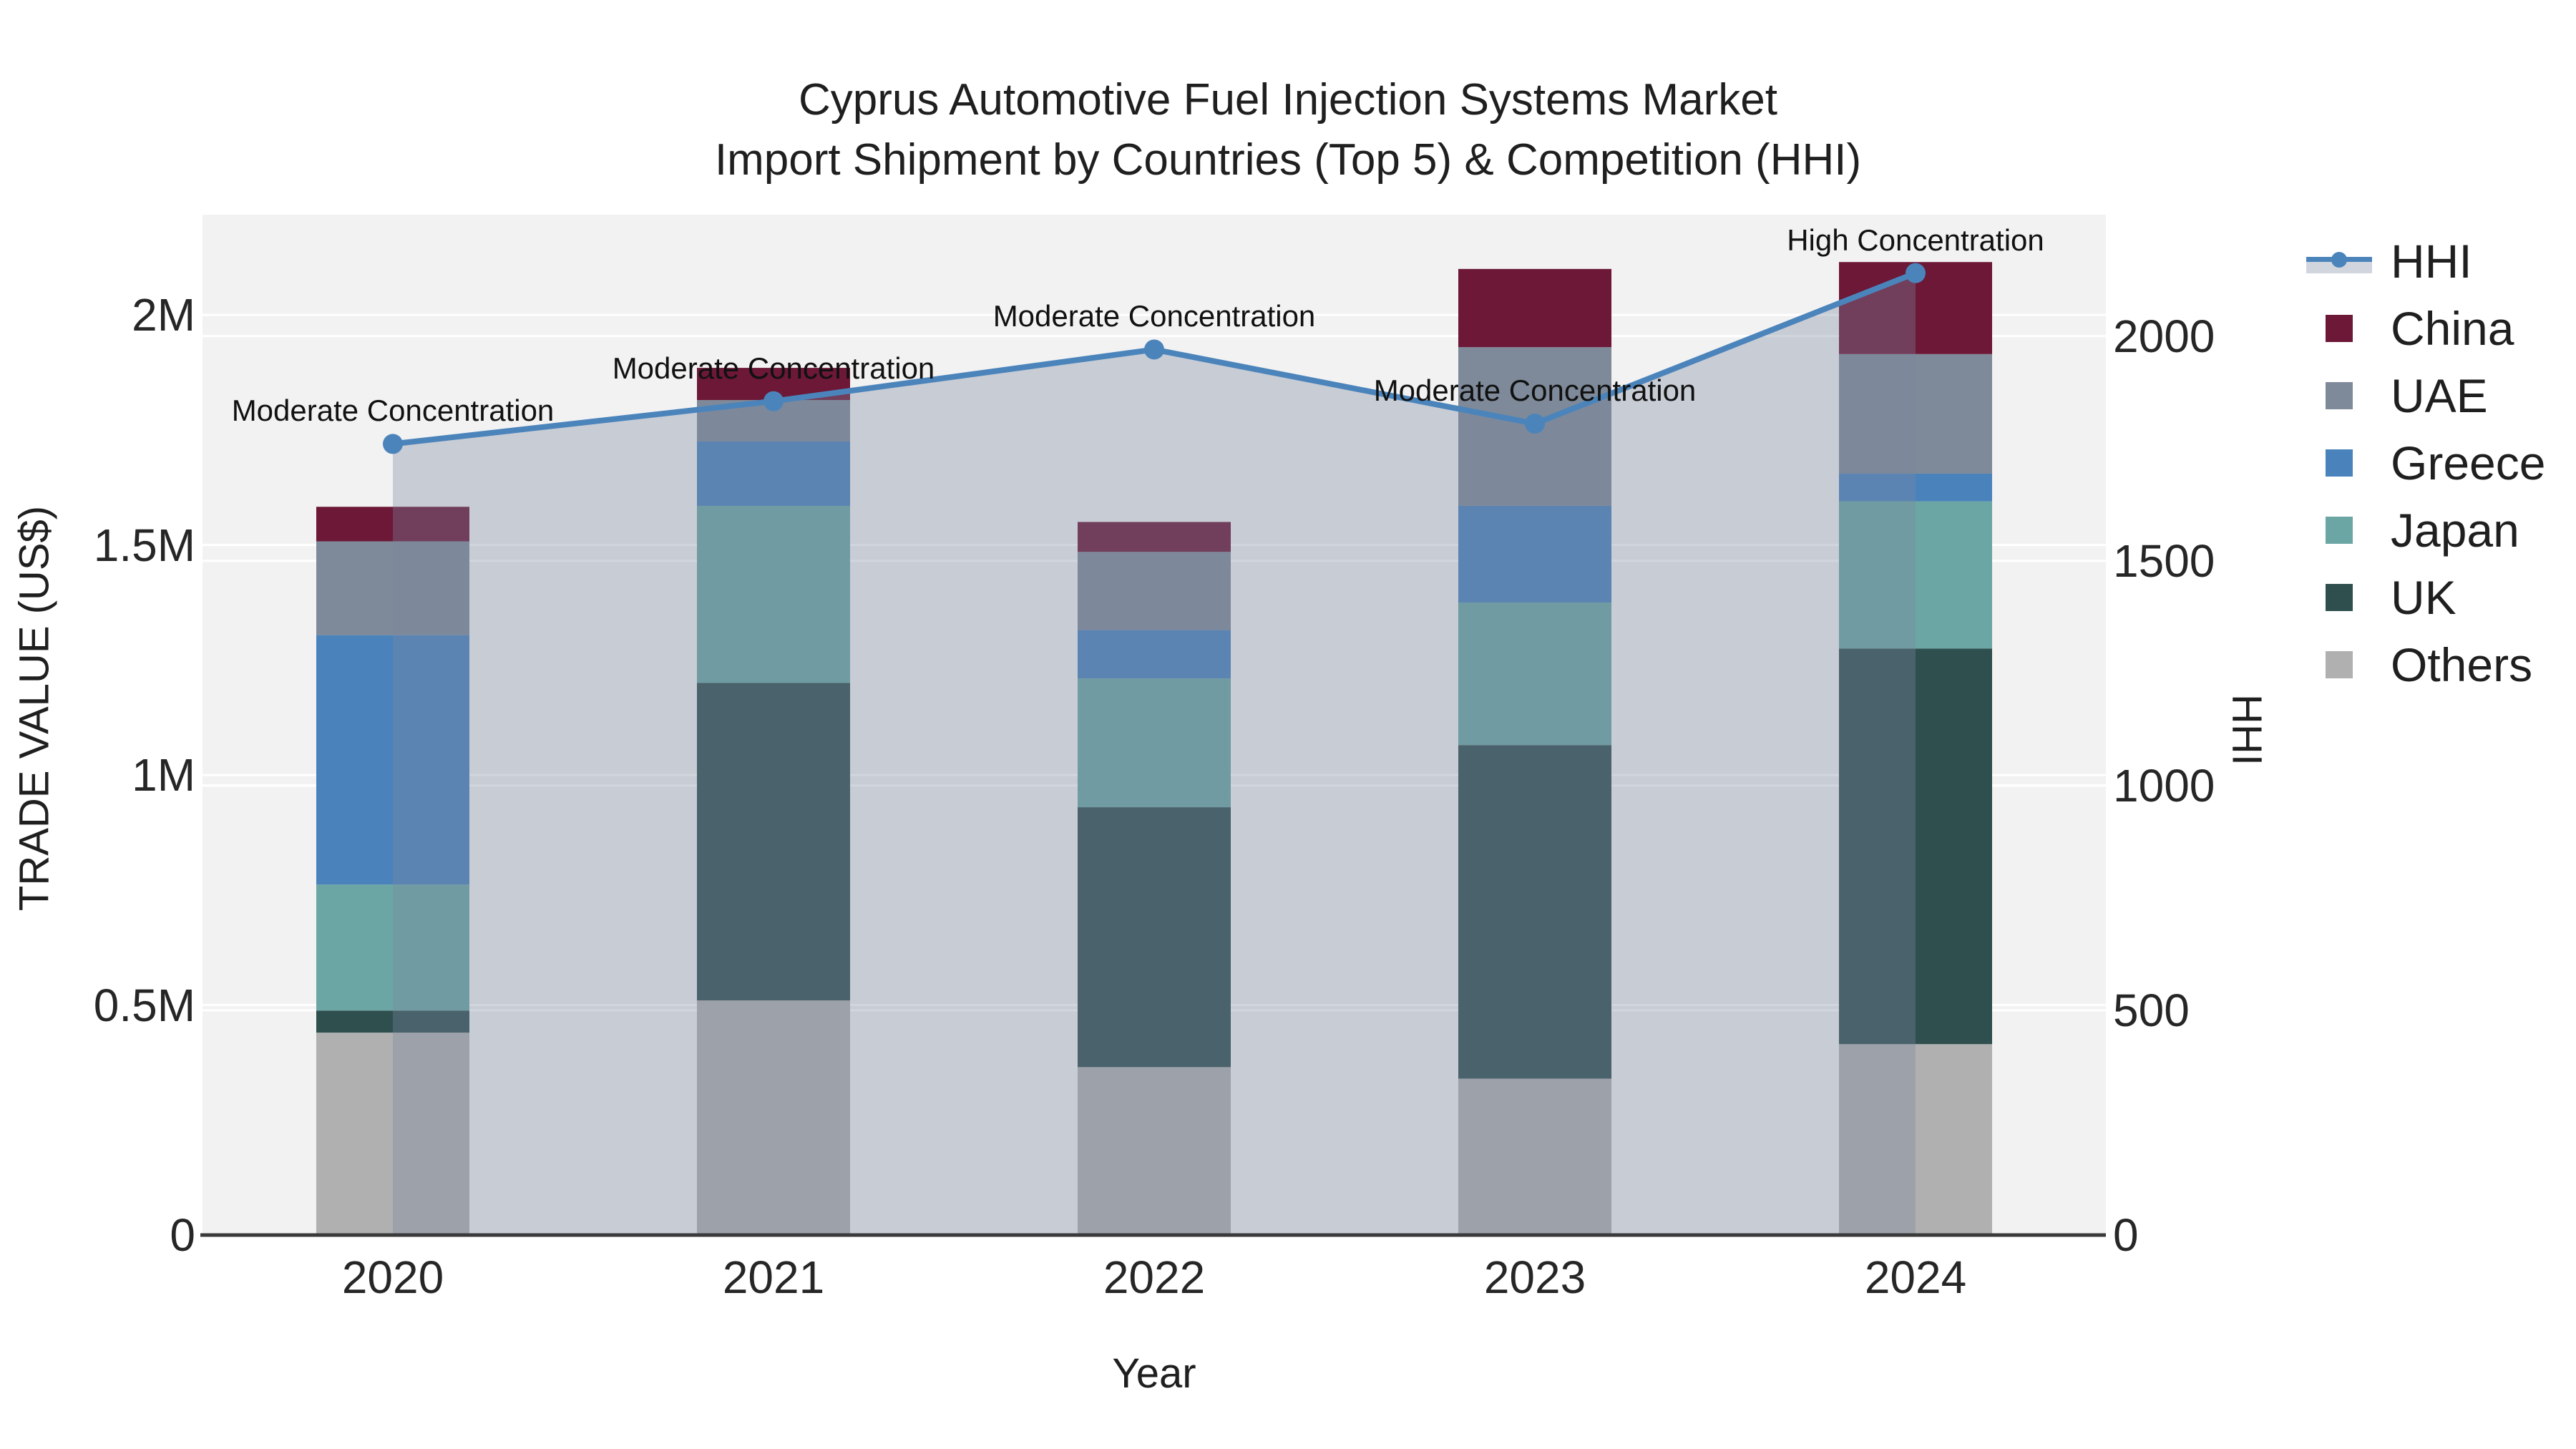  I want to click on y-left-tick-2m: 2M, so click(163, 315).